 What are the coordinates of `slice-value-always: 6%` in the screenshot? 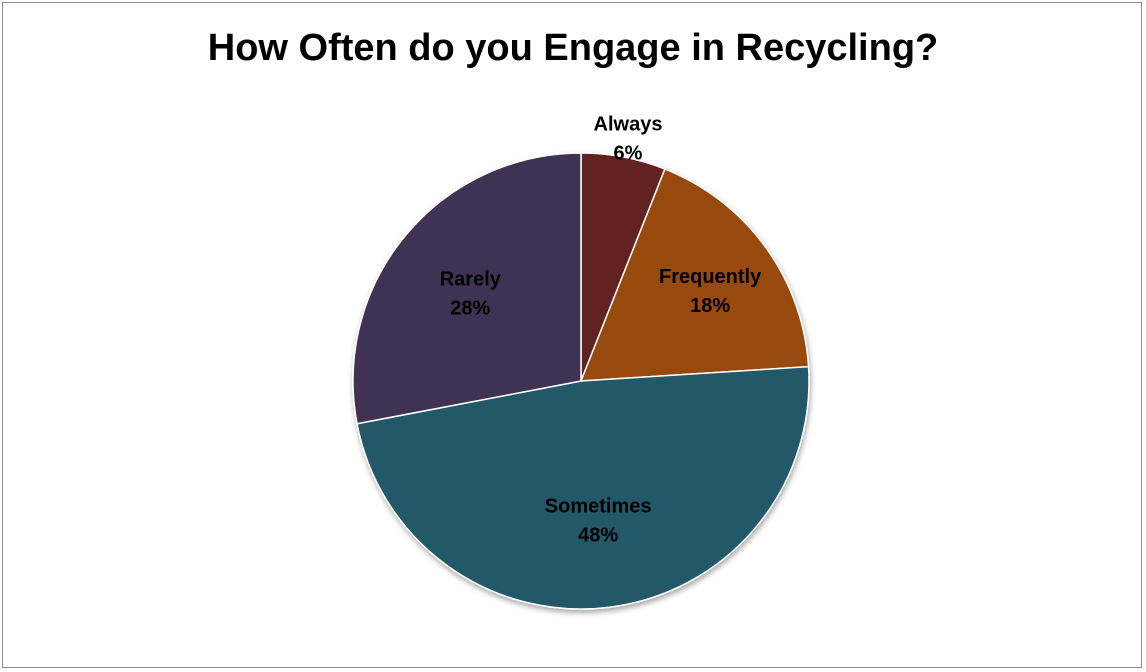 It's located at (628, 154).